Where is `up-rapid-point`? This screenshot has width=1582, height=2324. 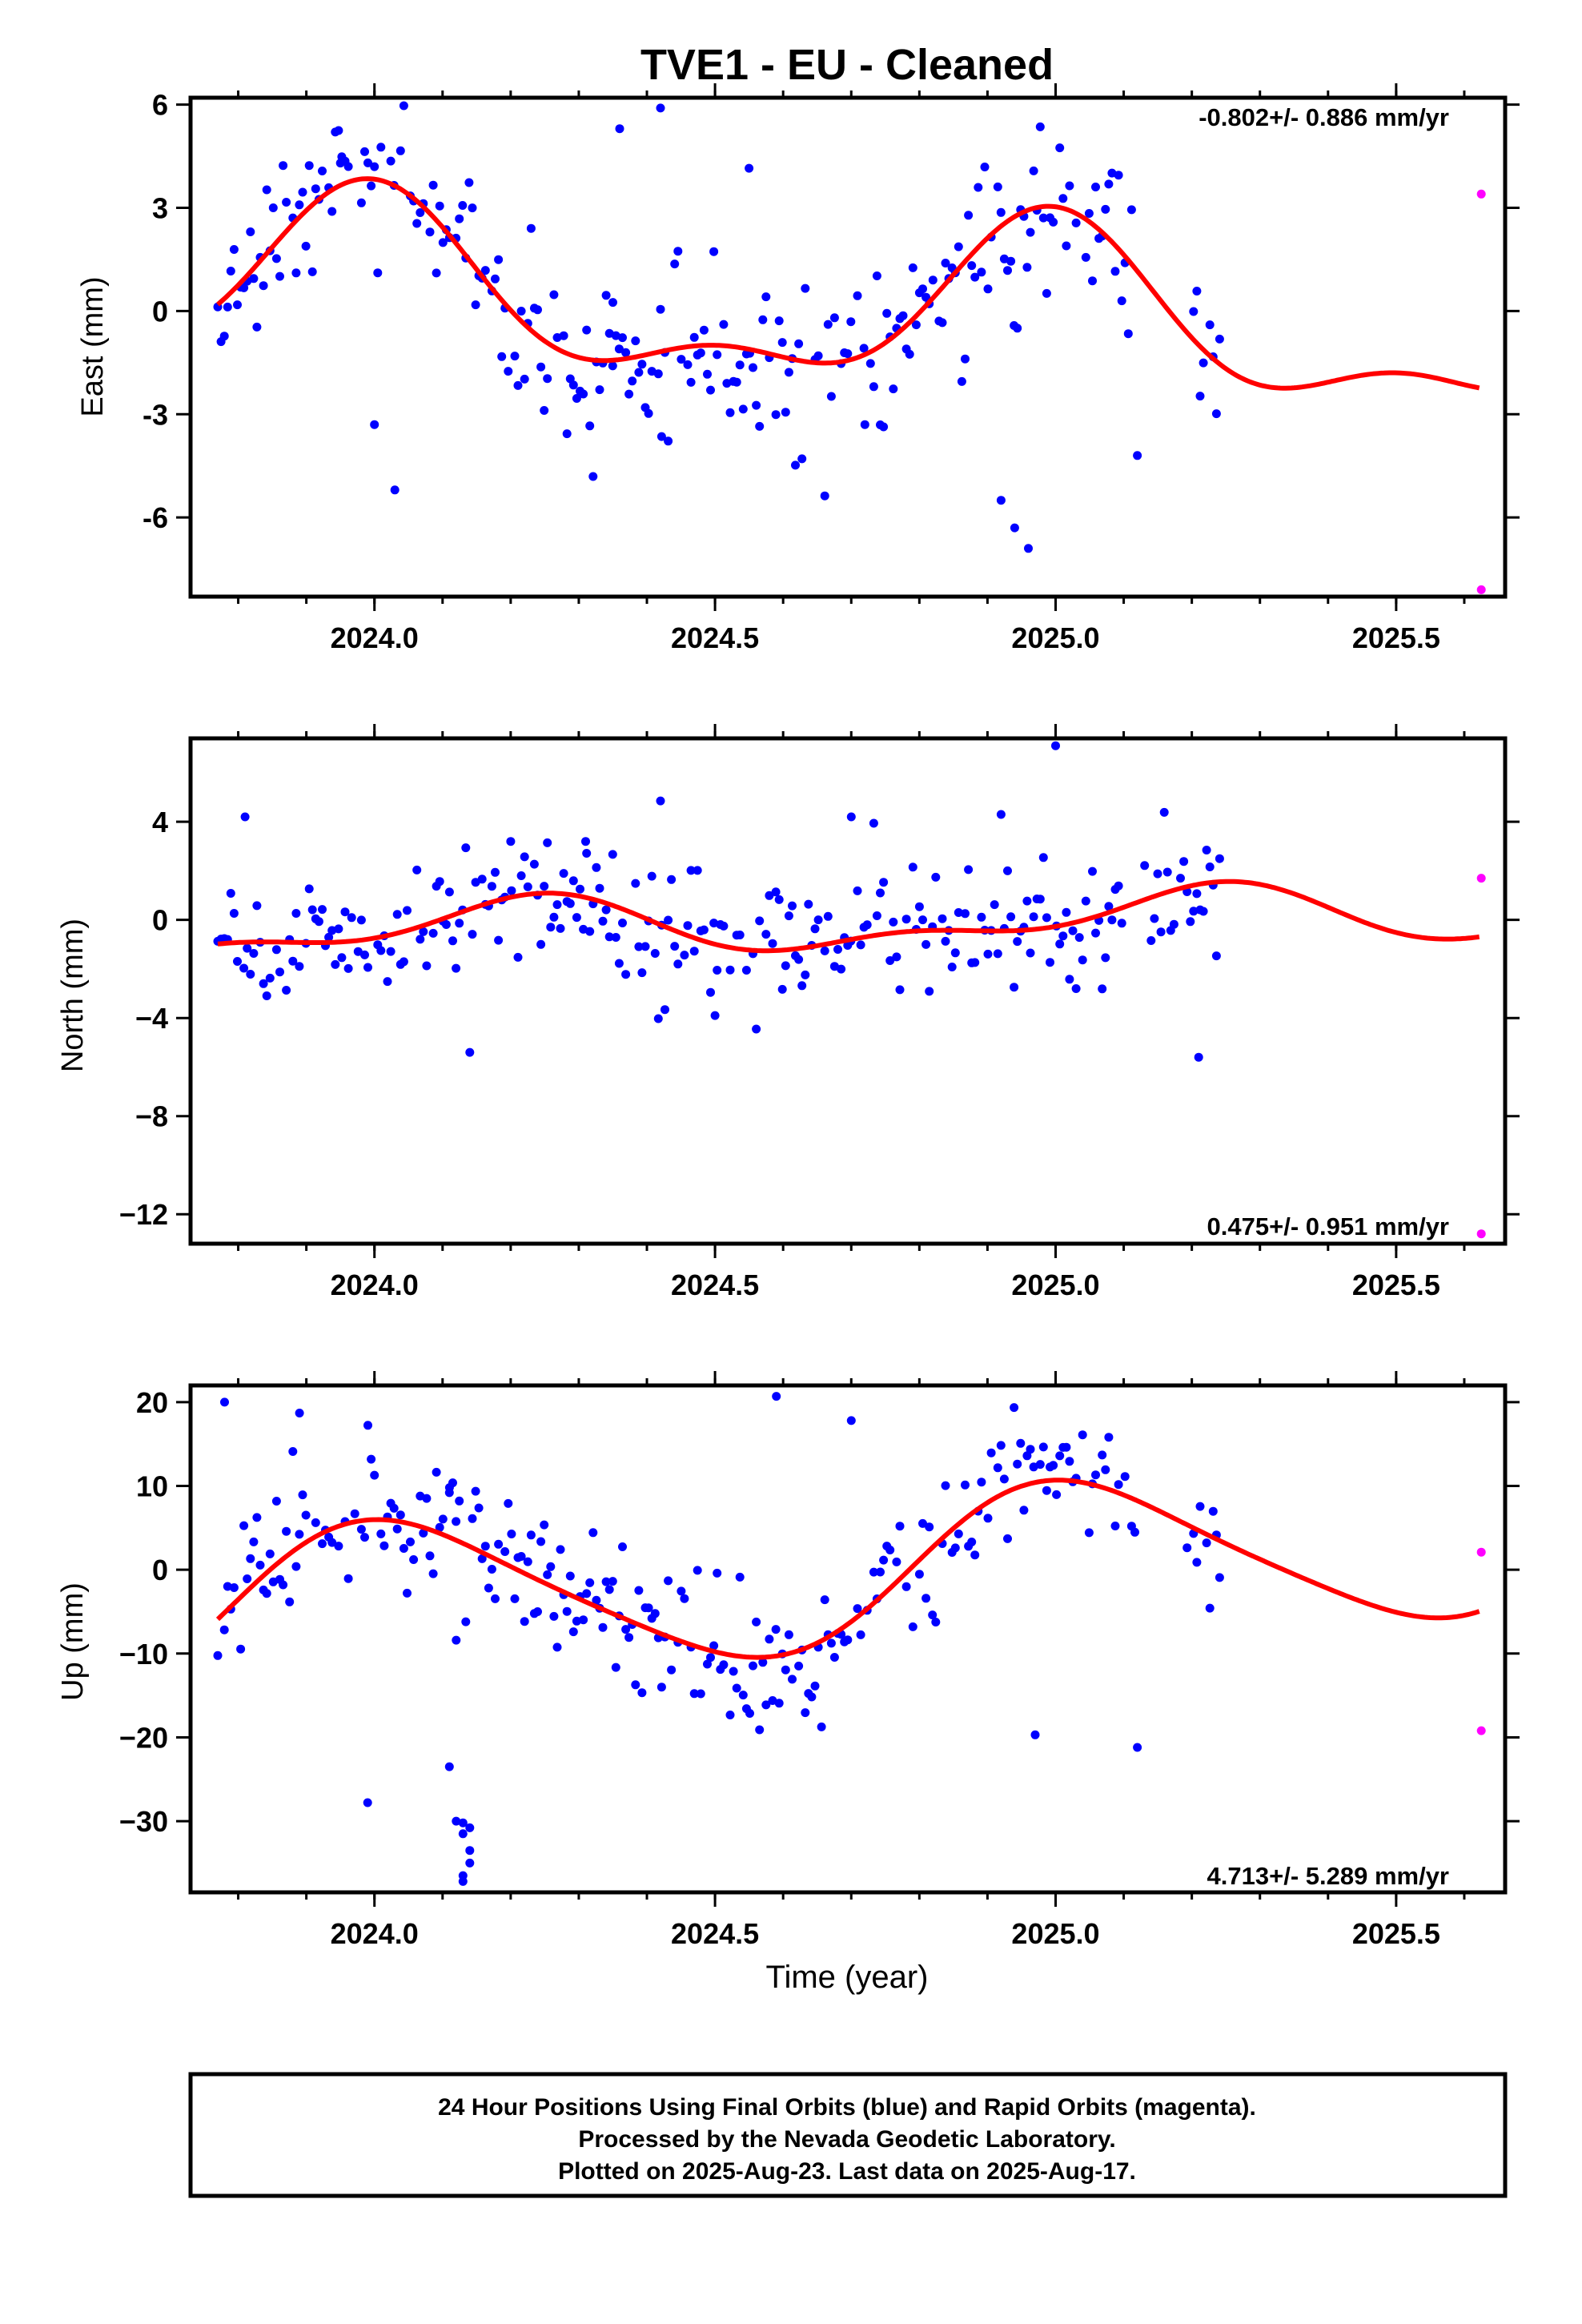
up-rapid-point is located at coordinates (1481, 1730).